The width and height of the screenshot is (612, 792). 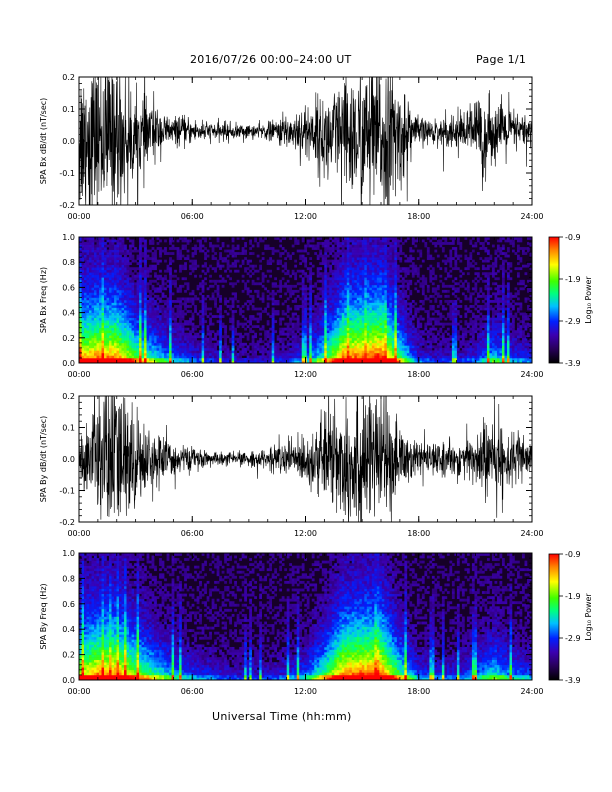 What do you see at coordinates (271, 59) in the screenshot?
I see `plot-title: 2016/07/26 00:00–24:00 UT` at bounding box center [271, 59].